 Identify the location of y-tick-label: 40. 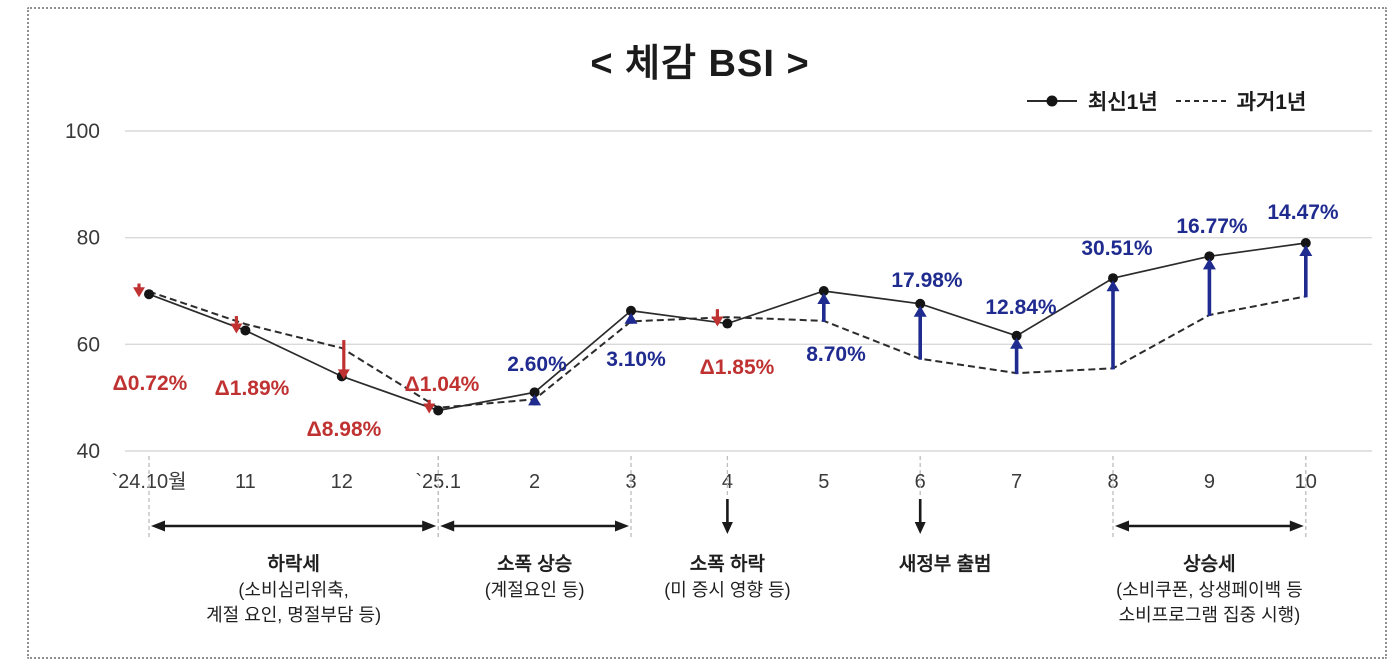
(88, 451).